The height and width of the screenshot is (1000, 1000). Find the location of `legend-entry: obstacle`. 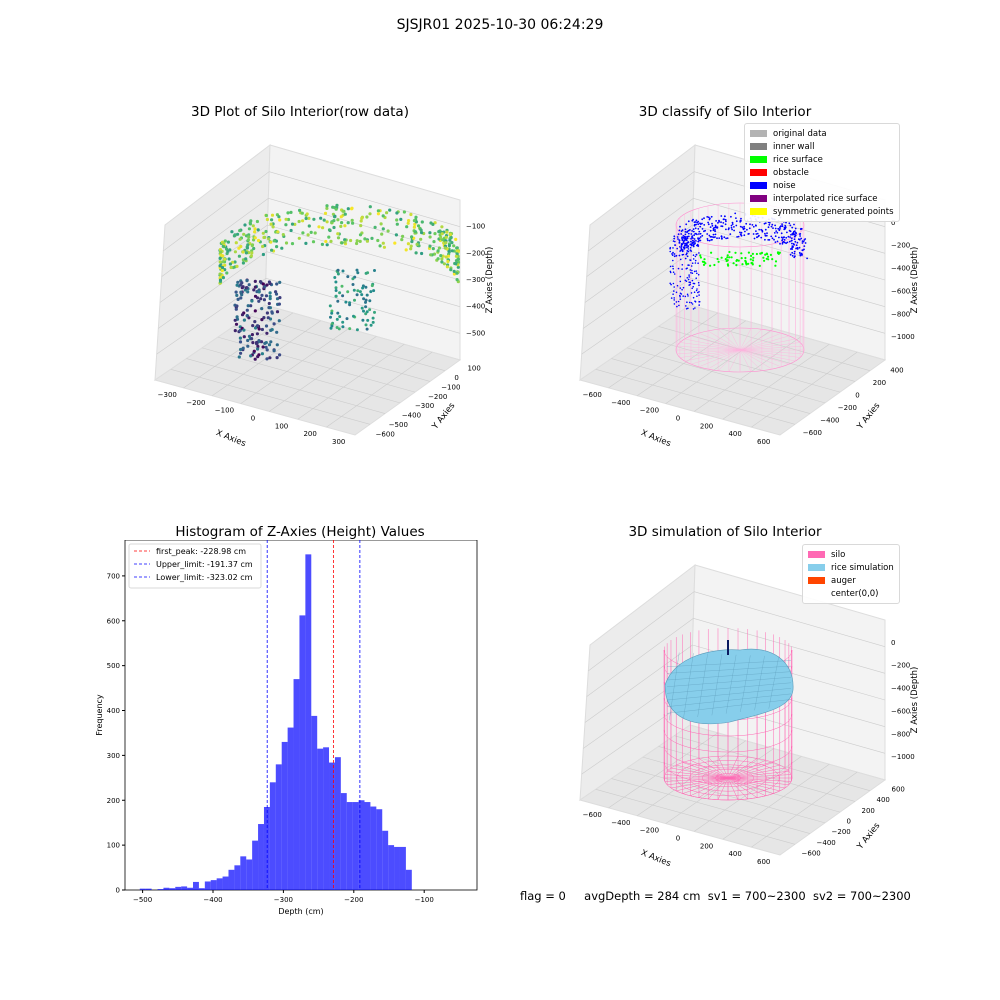

legend-entry: obstacle is located at coordinates (822, 172).